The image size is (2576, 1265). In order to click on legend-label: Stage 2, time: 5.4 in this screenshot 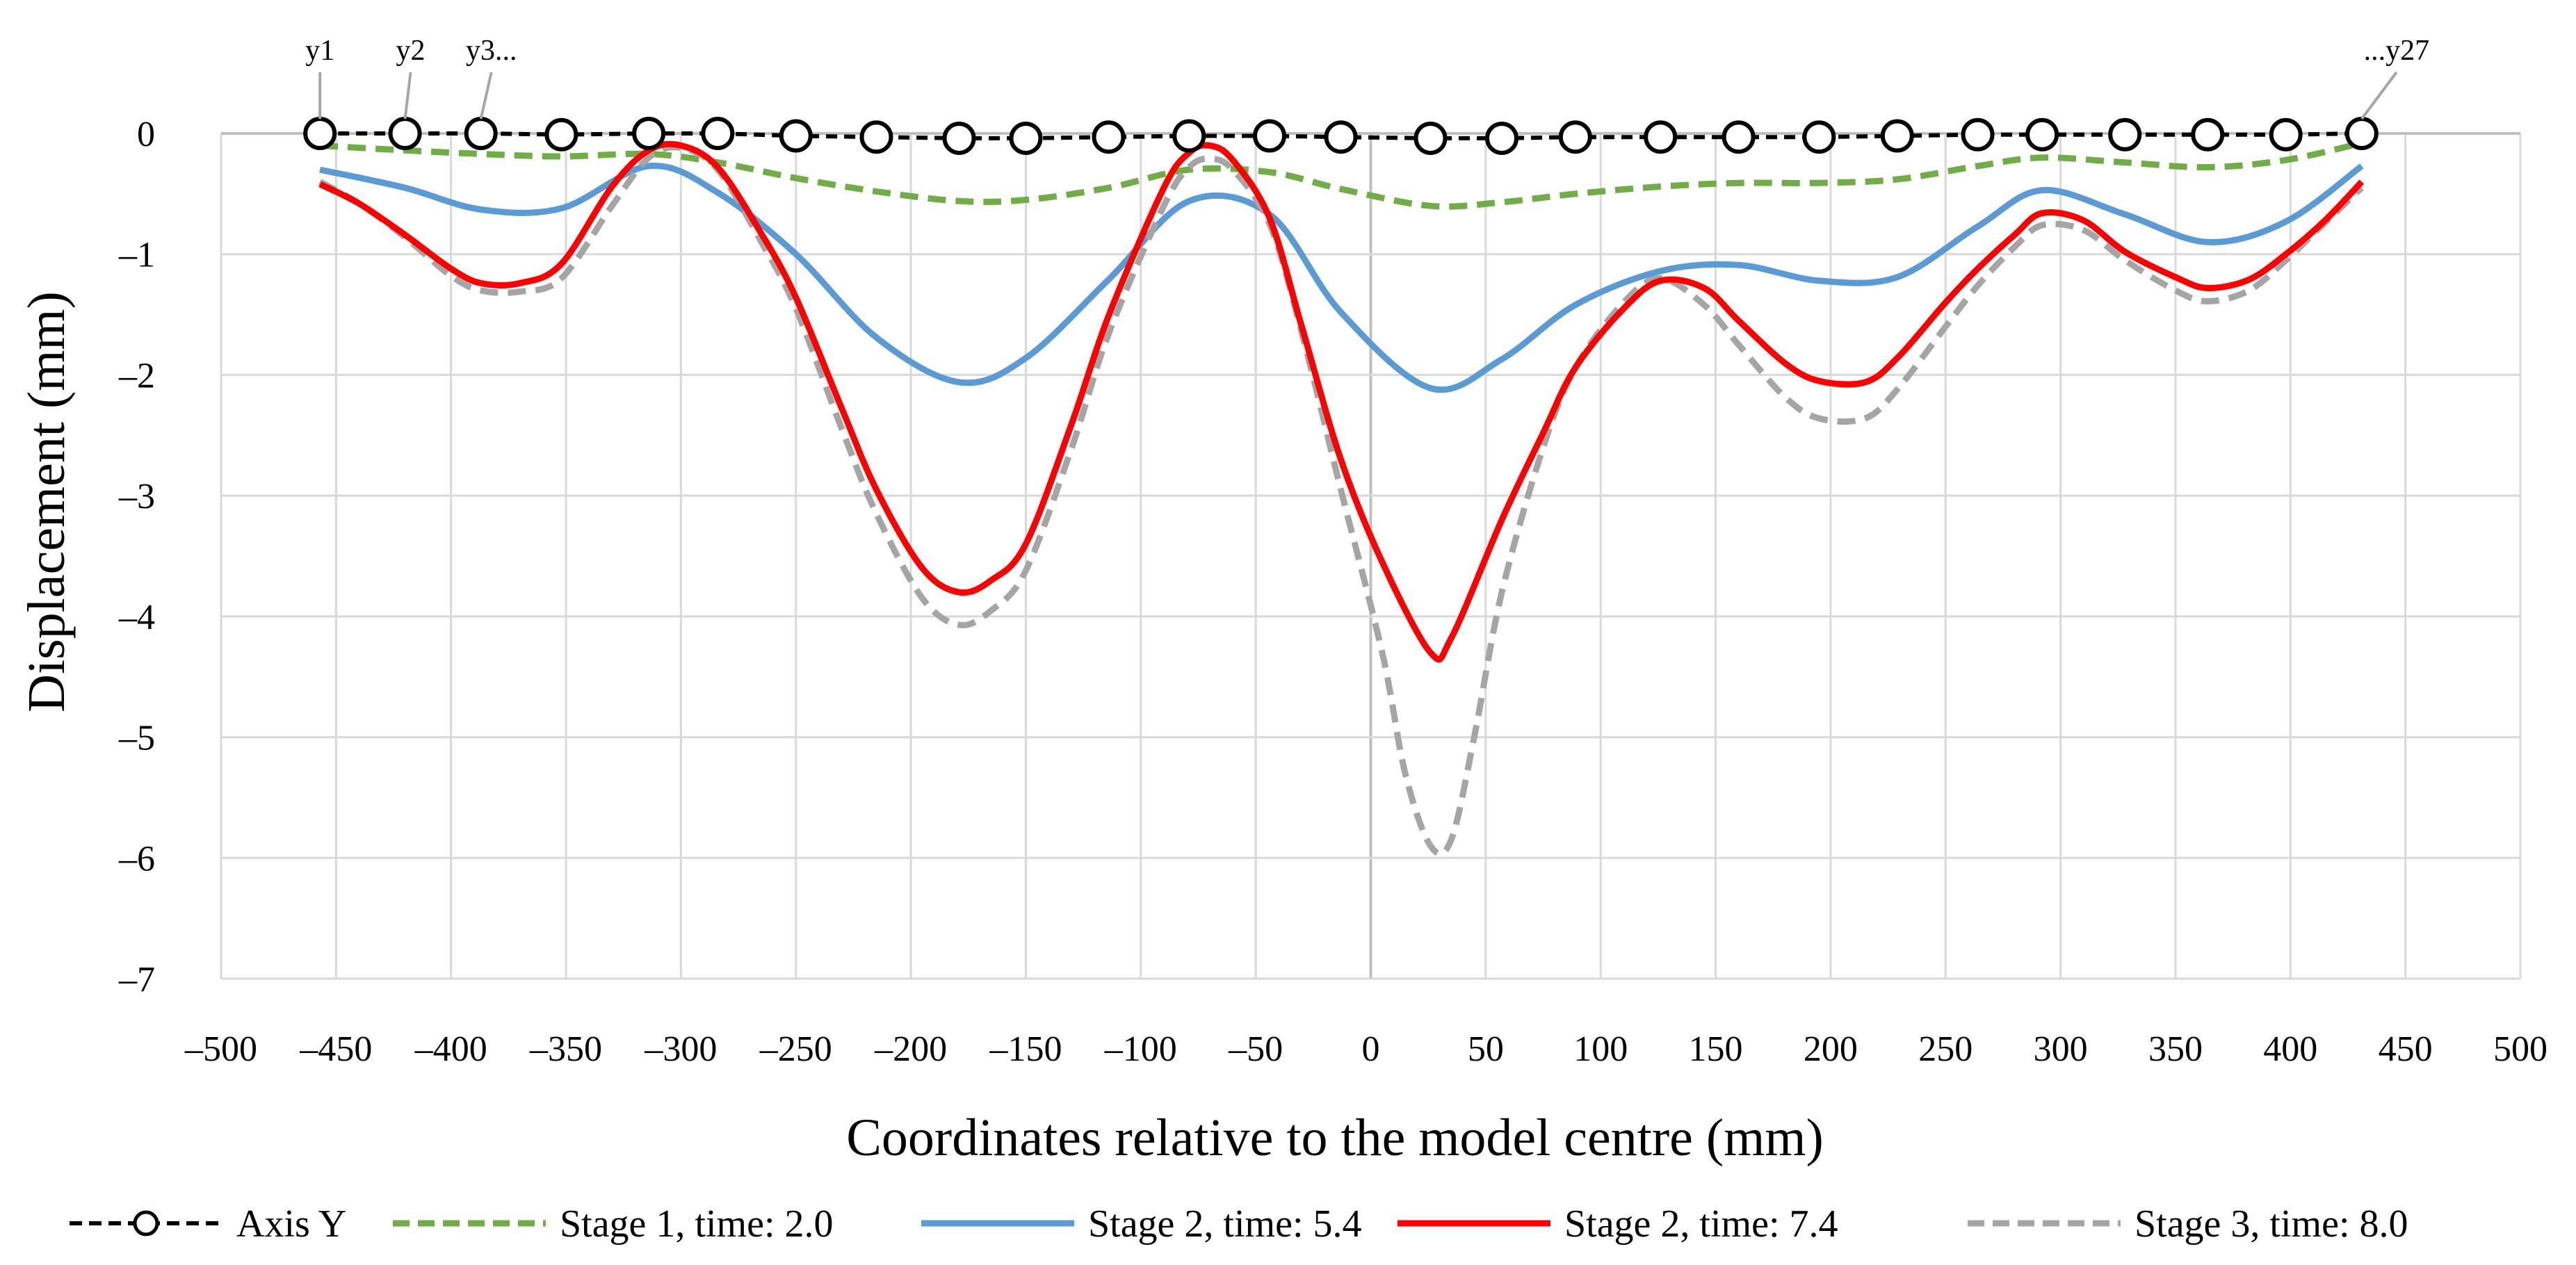, I will do `click(1225, 1224)`.